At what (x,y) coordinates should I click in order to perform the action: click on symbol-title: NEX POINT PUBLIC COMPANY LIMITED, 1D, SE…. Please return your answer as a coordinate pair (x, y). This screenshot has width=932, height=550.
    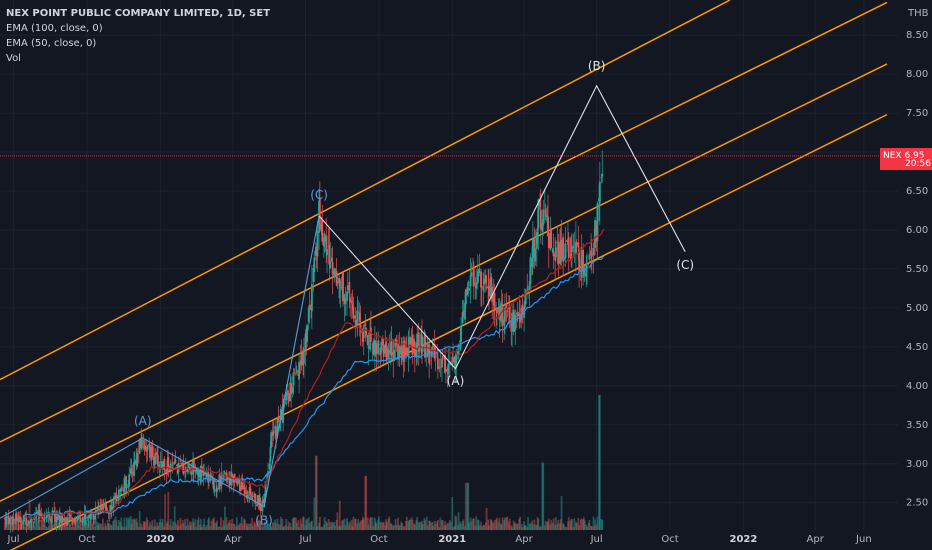
    Looking at the image, I should click on (138, 13).